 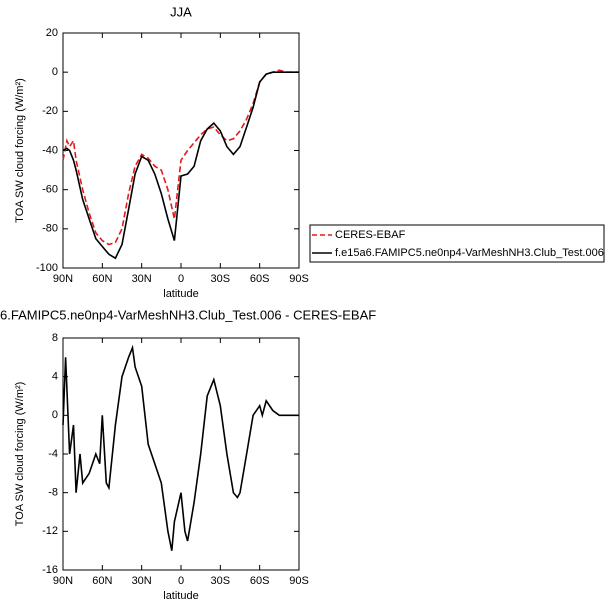 I want to click on y-tick-label: -20, so click(x=50, y=111).